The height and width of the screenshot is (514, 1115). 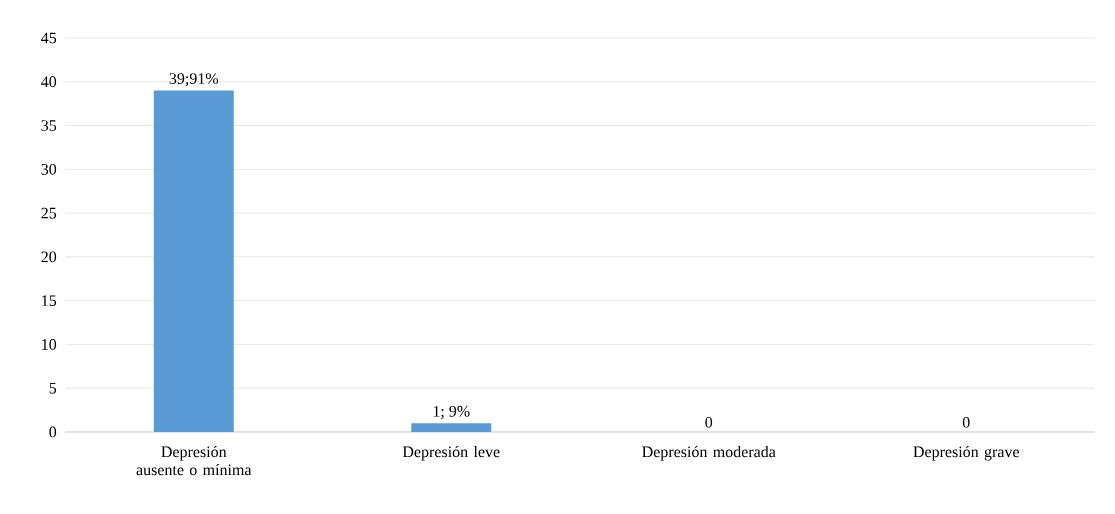 What do you see at coordinates (966, 453) in the screenshot?
I see `x-tick-label: Depresión grave` at bounding box center [966, 453].